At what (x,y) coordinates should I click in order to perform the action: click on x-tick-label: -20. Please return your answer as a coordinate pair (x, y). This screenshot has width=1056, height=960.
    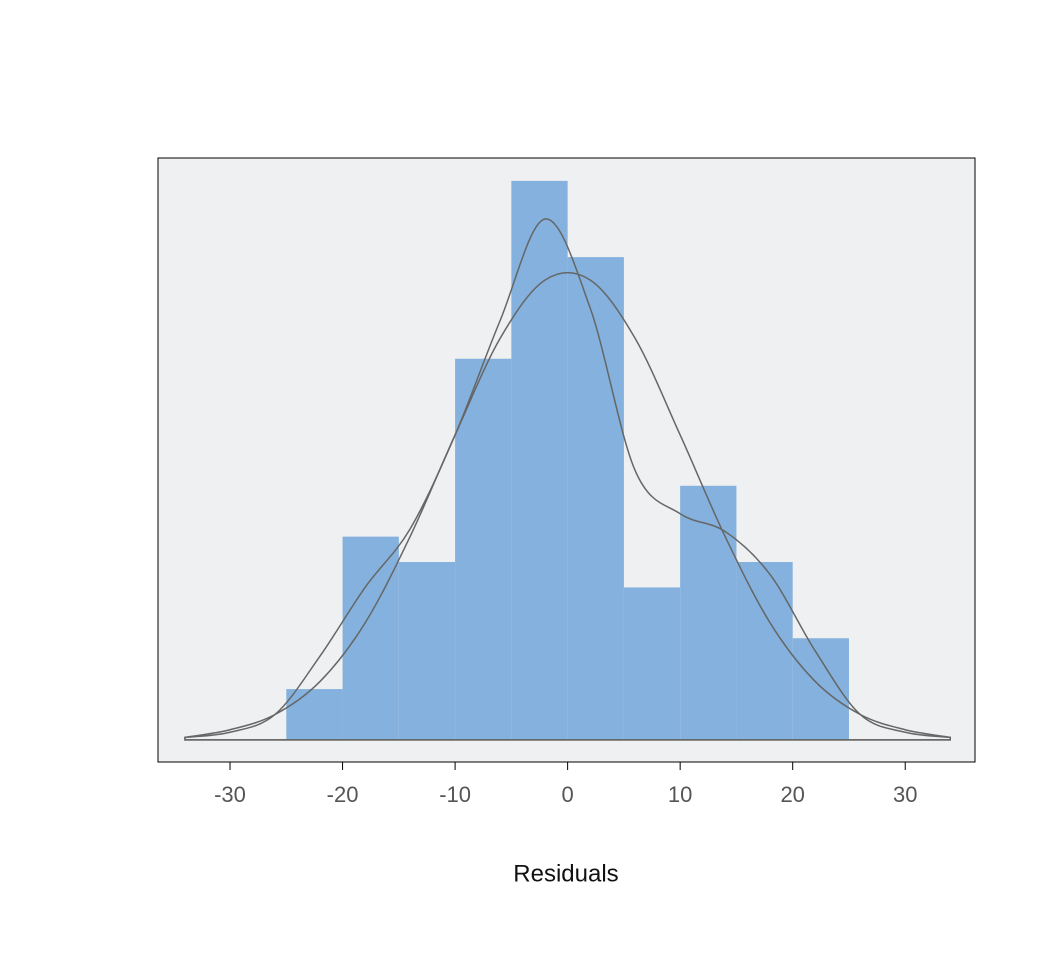
    Looking at the image, I should click on (343, 794).